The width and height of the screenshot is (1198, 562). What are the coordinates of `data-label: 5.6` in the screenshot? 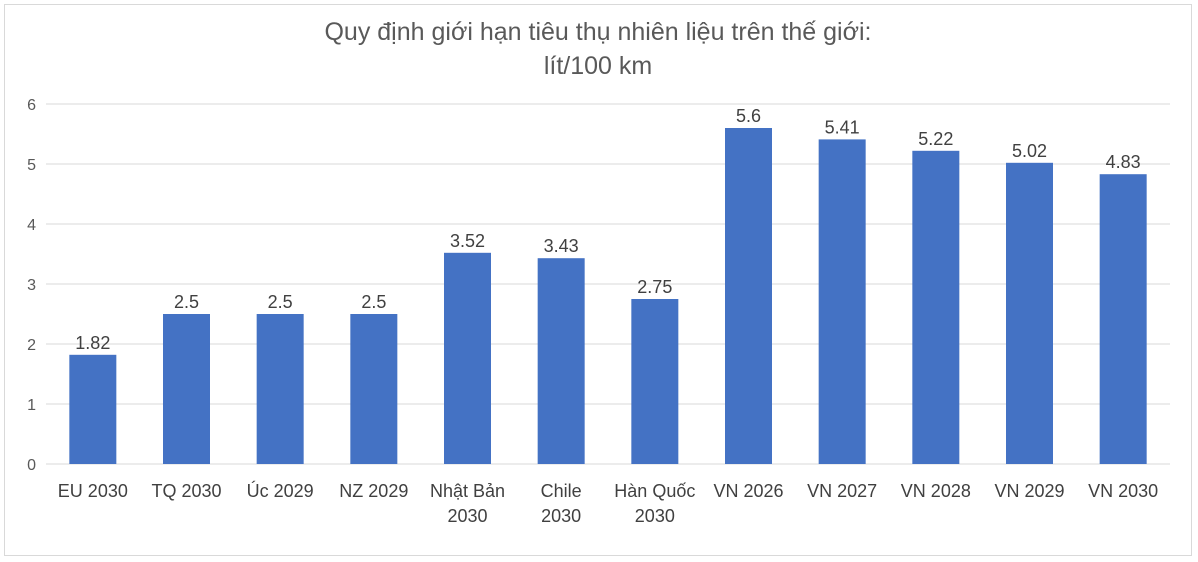 It's located at (748, 116).